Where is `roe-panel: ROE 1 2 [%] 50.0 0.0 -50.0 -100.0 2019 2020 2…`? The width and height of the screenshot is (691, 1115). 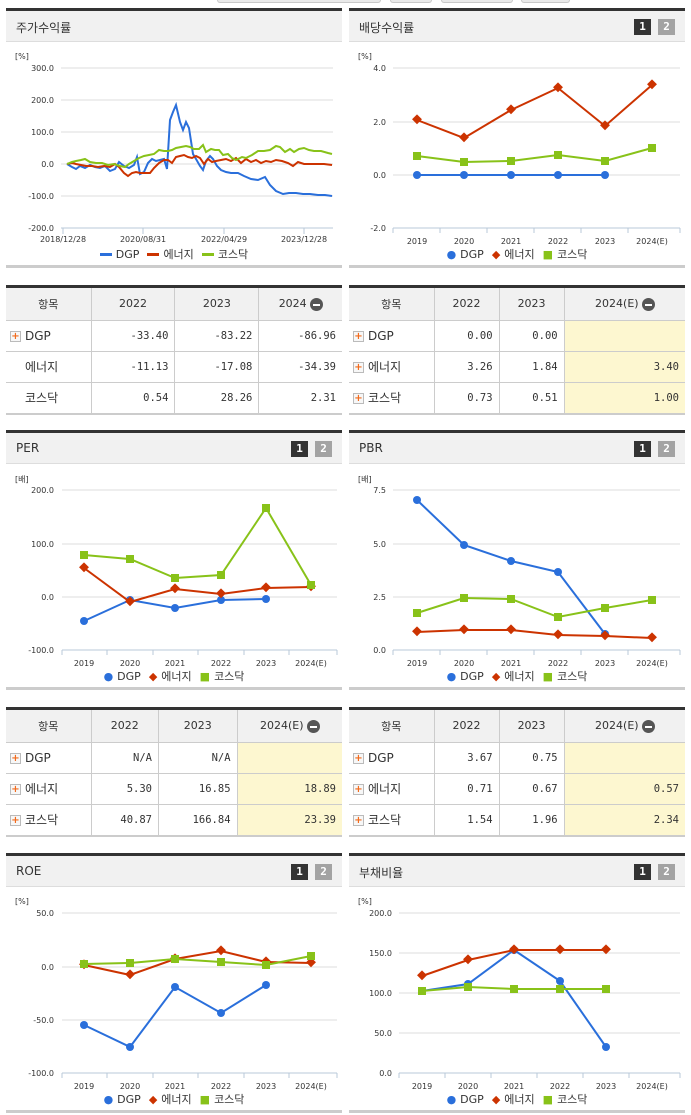
roe-panel: ROE 1 2 [%] 50.0 0.0 -50.0 -100.0 2019 2020 2… is located at coordinates (174, 983).